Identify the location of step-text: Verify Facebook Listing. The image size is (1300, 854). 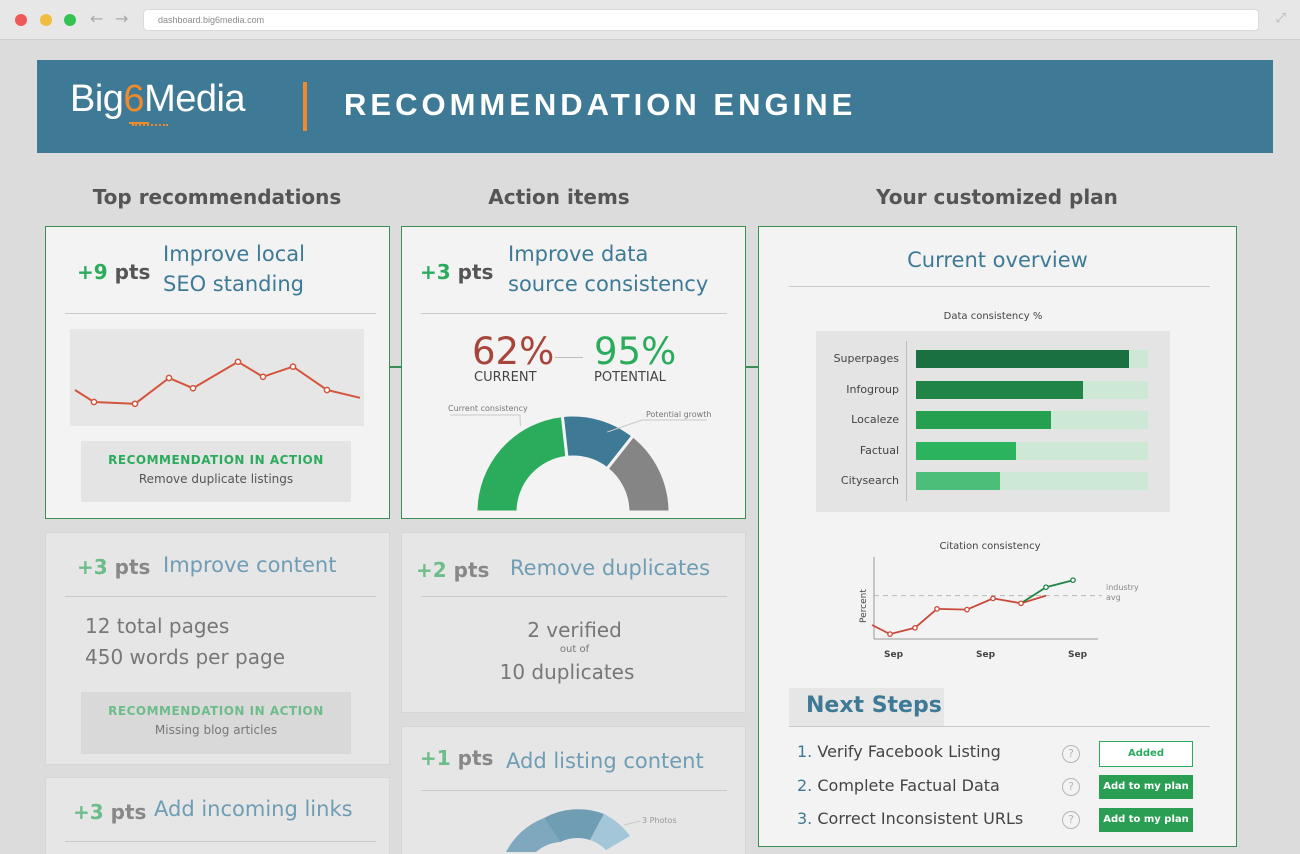
(909, 751).